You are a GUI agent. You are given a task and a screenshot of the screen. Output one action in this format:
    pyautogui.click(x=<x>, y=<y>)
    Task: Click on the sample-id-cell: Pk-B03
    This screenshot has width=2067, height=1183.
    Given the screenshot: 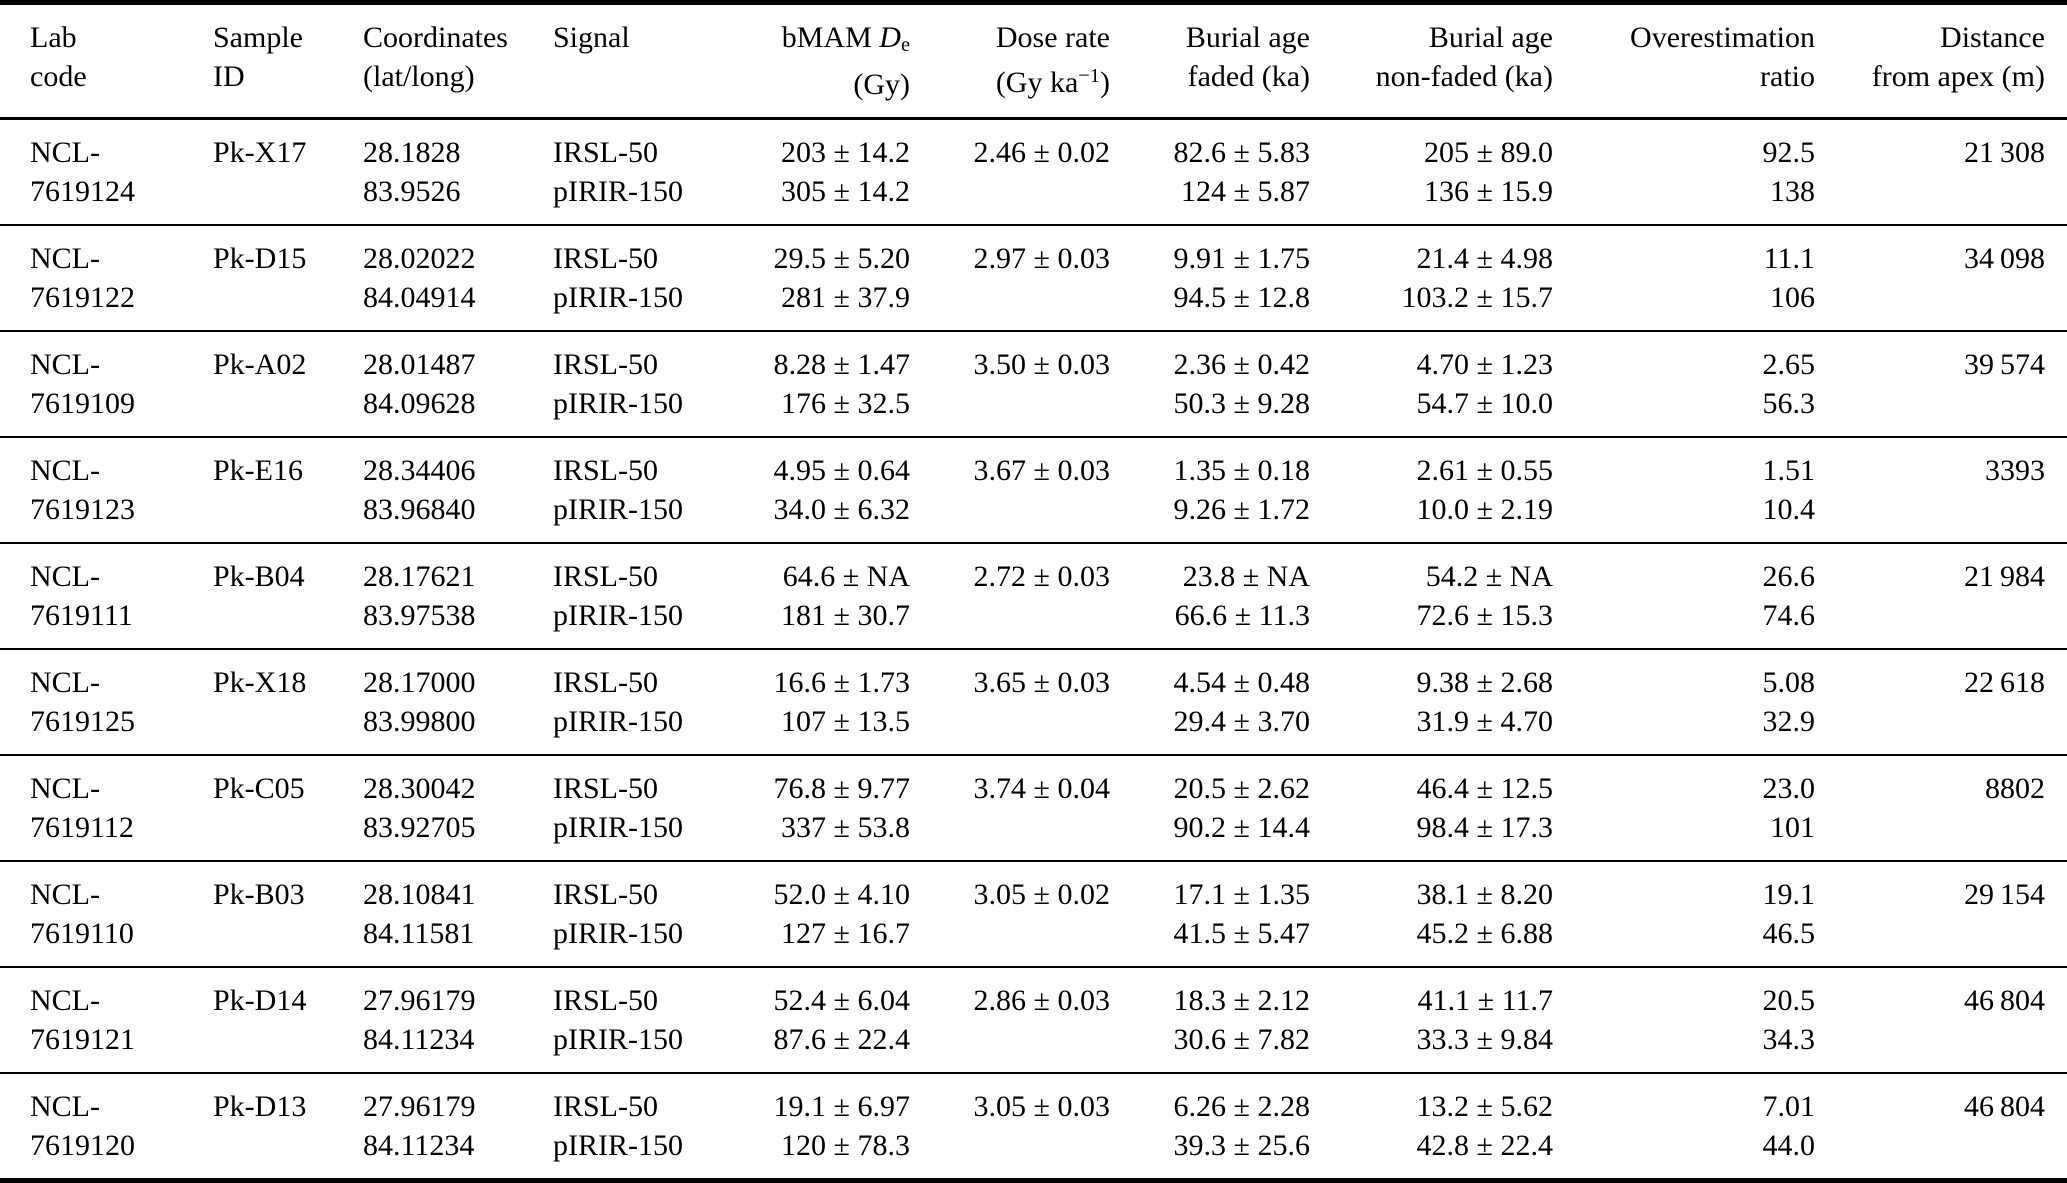 What is the action you would take?
    pyautogui.click(x=259, y=914)
    